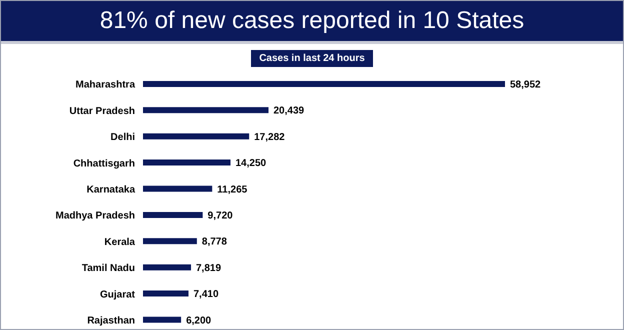 This screenshot has width=624, height=330. I want to click on data-label: 11,265, so click(232, 190).